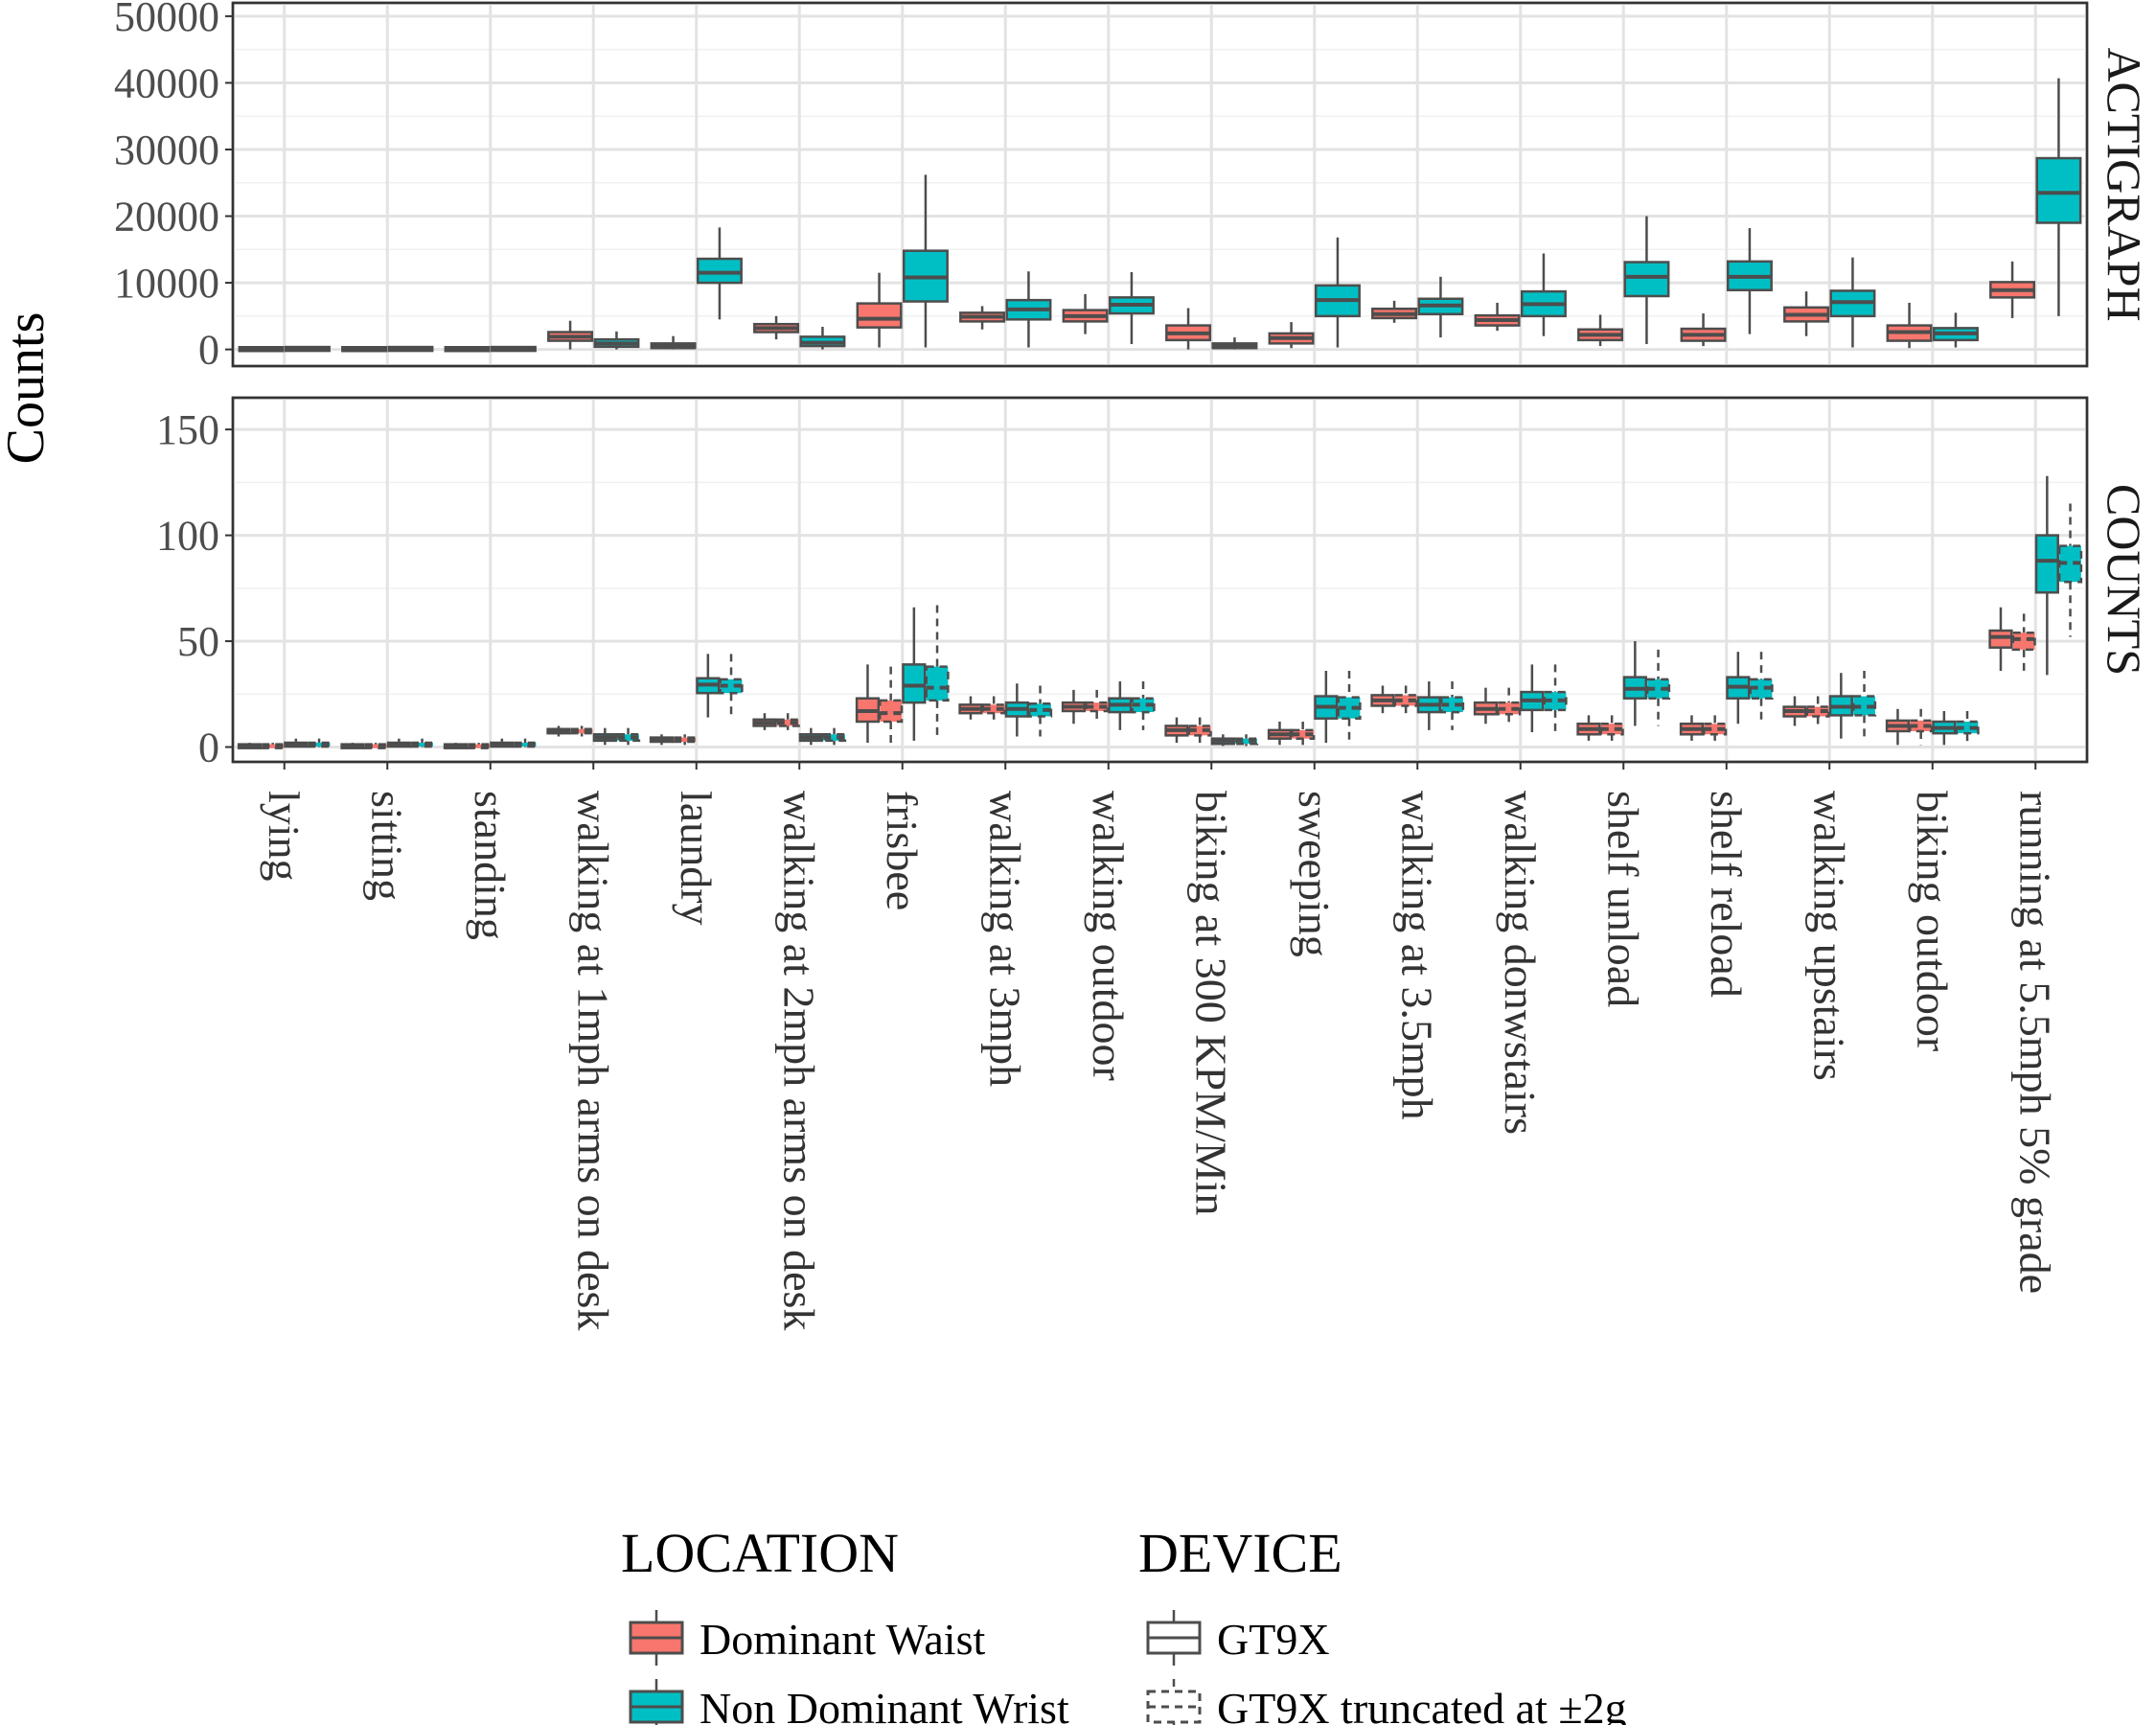 Image resolution: width=2156 pixels, height=1725 pixels. I want to click on x-tick-label: lying, so click(284, 836).